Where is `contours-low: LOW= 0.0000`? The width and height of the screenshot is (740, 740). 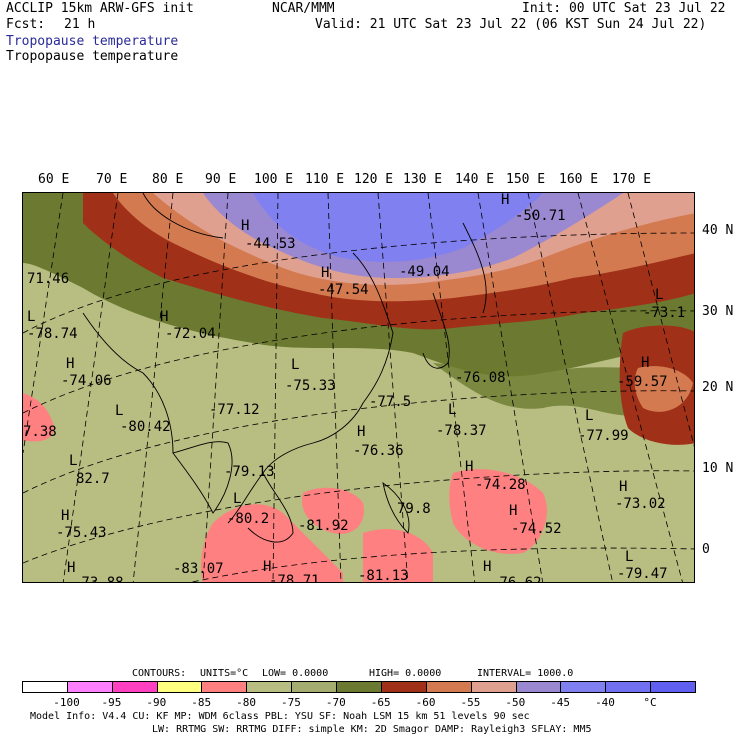 contours-low: LOW= 0.0000 is located at coordinates (295, 673).